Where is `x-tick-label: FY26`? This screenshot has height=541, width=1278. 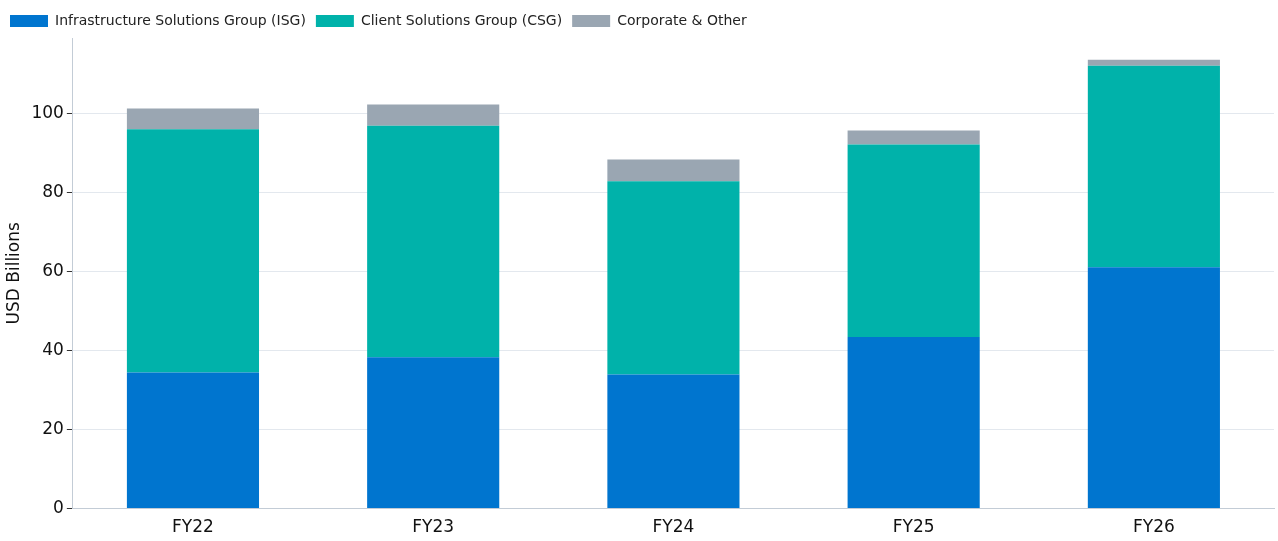 x-tick-label: FY26 is located at coordinates (1153, 526).